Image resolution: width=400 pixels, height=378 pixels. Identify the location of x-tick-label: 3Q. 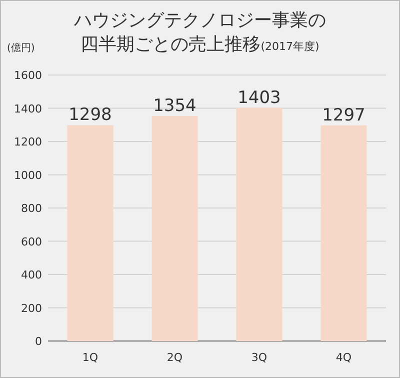
(259, 357).